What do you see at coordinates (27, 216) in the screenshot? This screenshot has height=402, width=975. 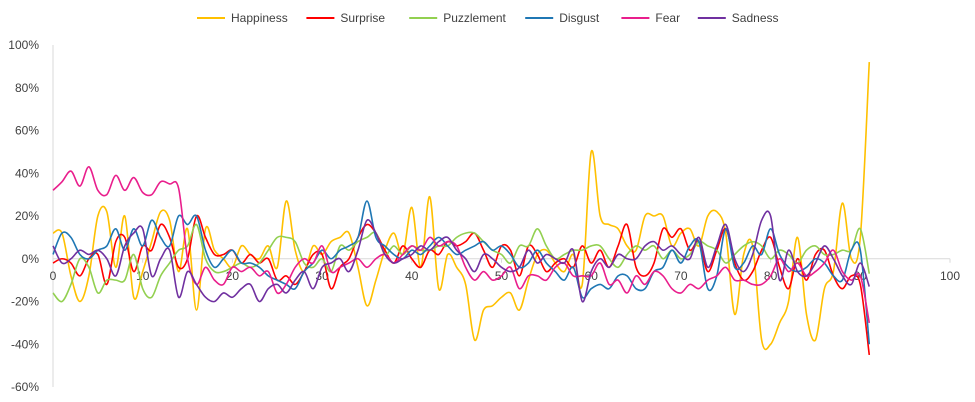 I see `y-tick-label: 20%` at bounding box center [27, 216].